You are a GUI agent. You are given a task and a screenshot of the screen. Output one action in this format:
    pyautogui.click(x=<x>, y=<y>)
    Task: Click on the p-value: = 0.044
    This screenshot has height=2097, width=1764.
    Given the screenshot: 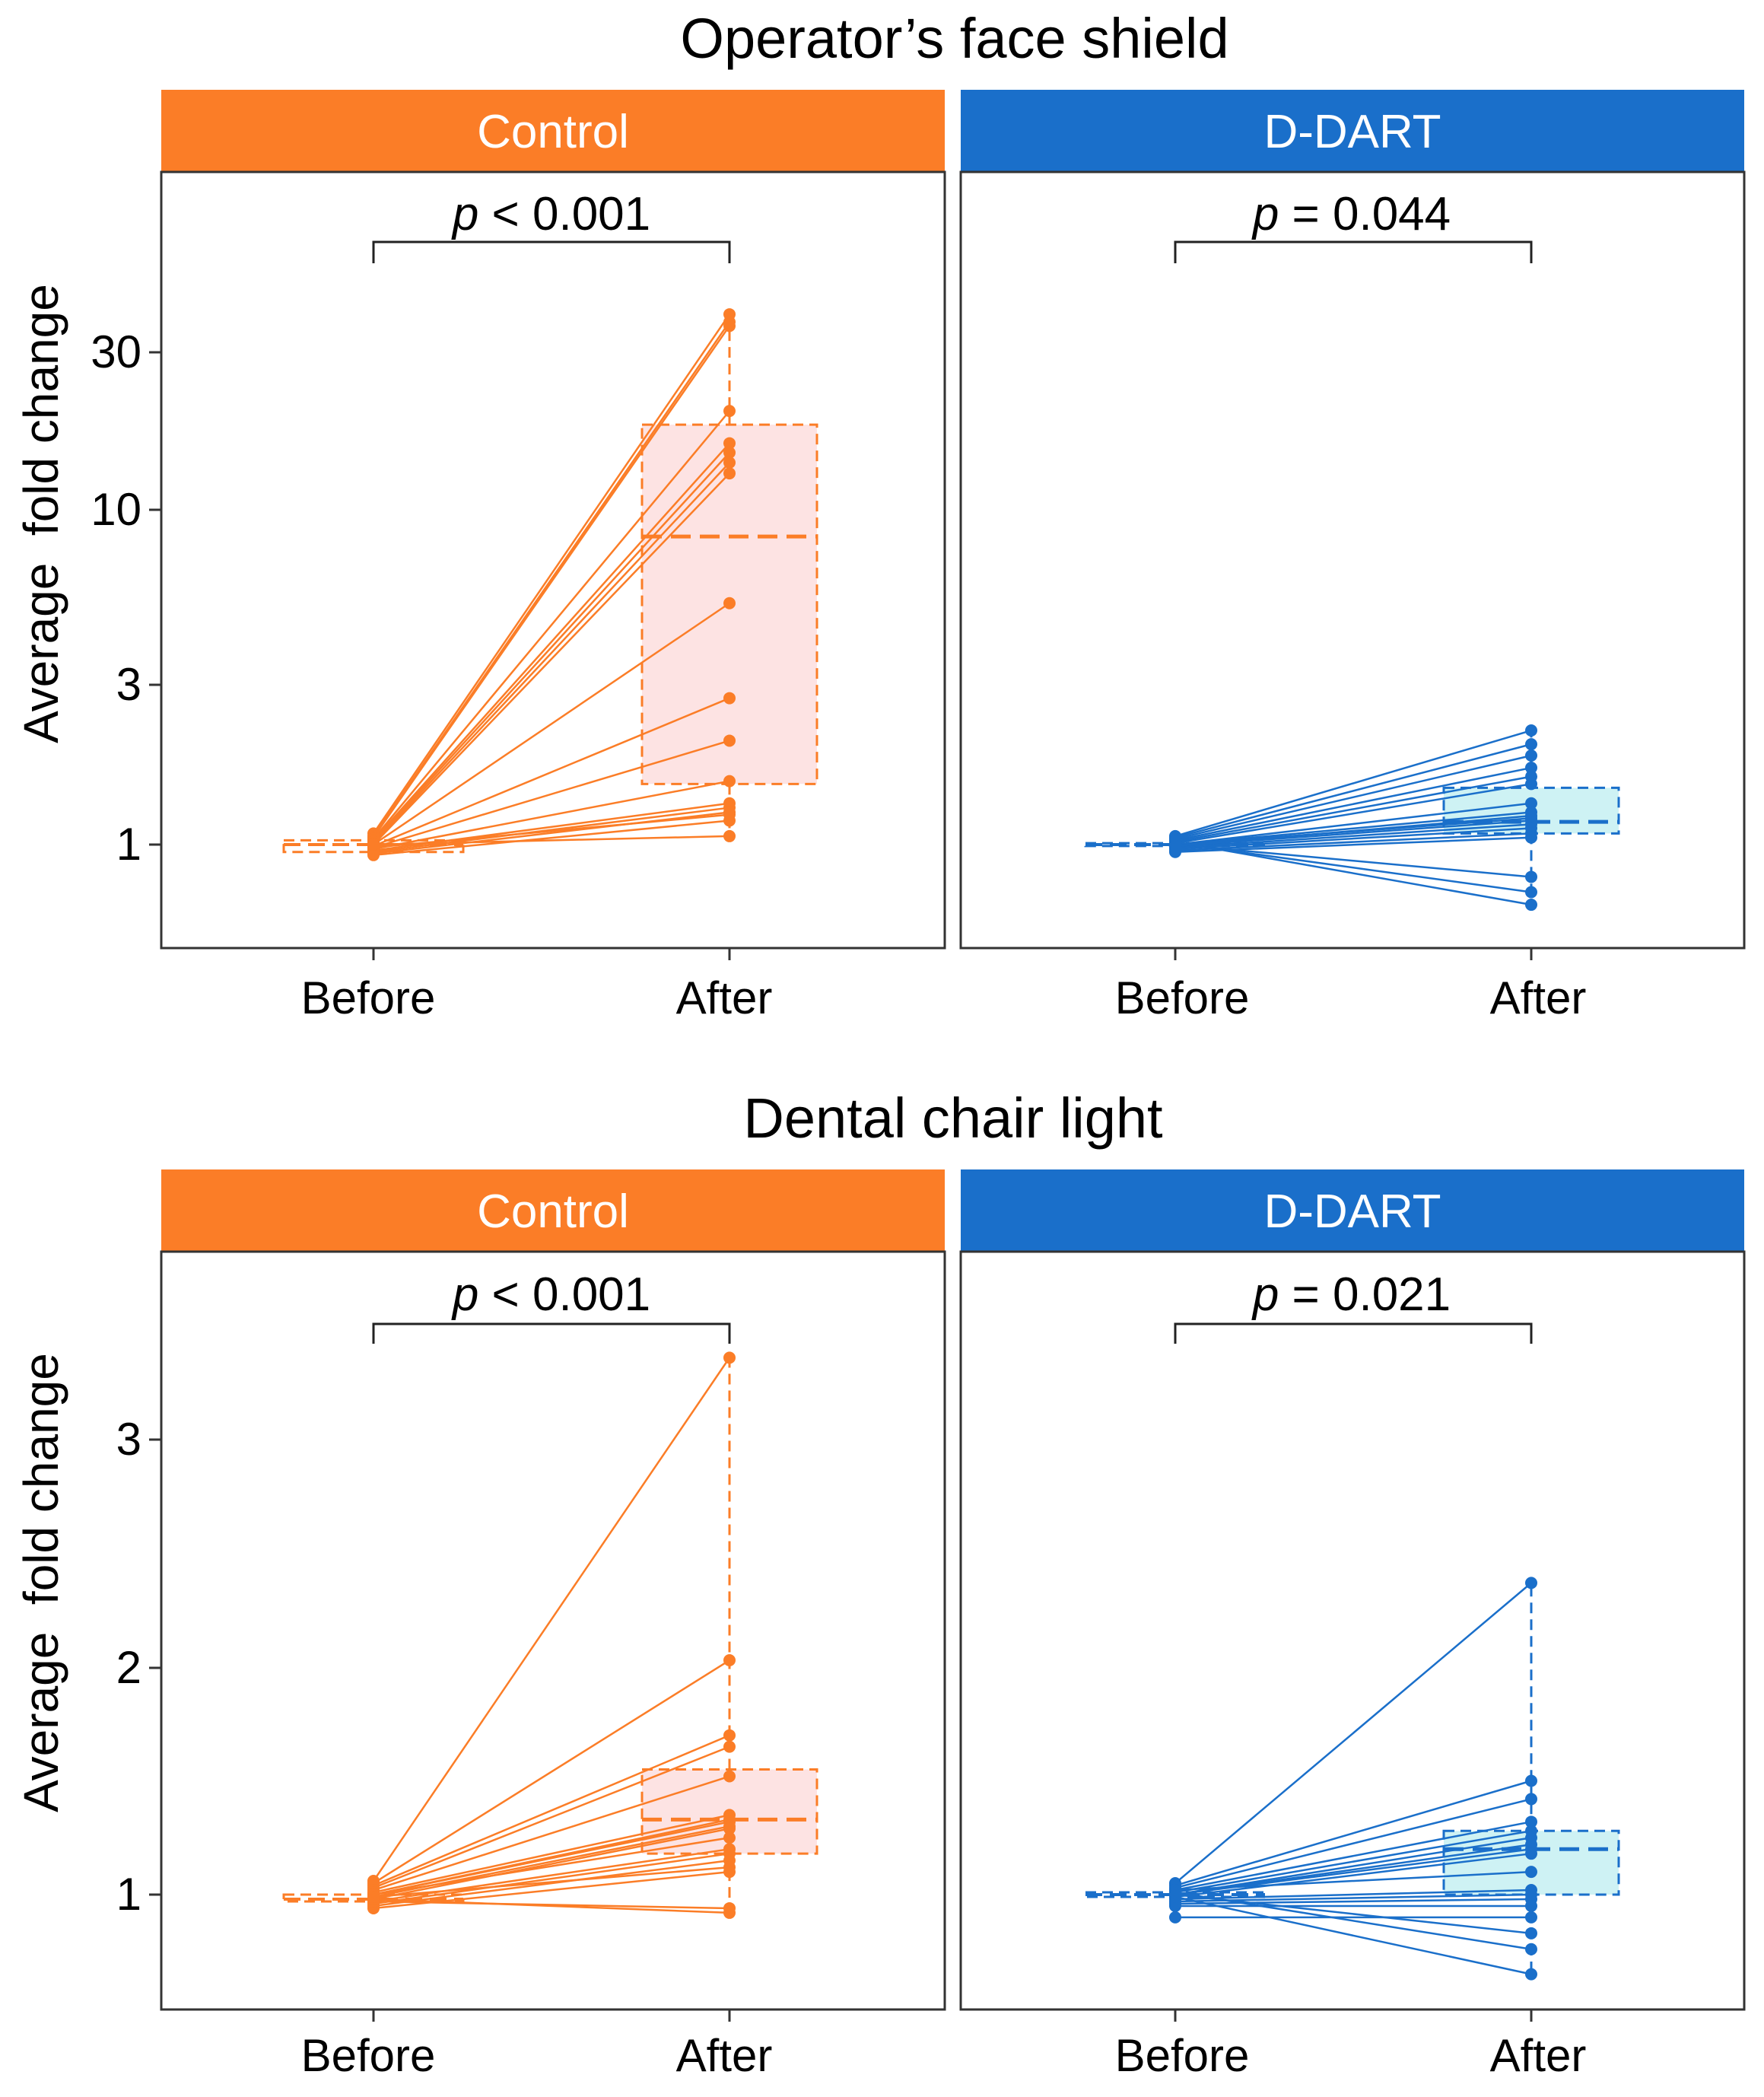 What is the action you would take?
    pyautogui.click(x=1365, y=214)
    